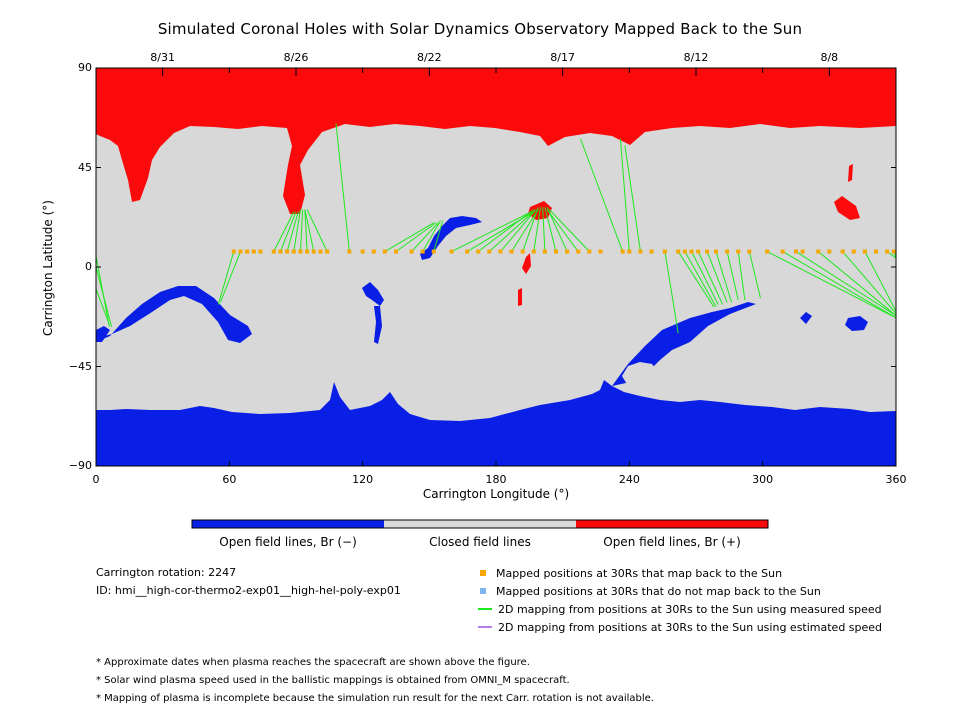  I want to click on date-tick-label: 8/22, so click(429, 57).